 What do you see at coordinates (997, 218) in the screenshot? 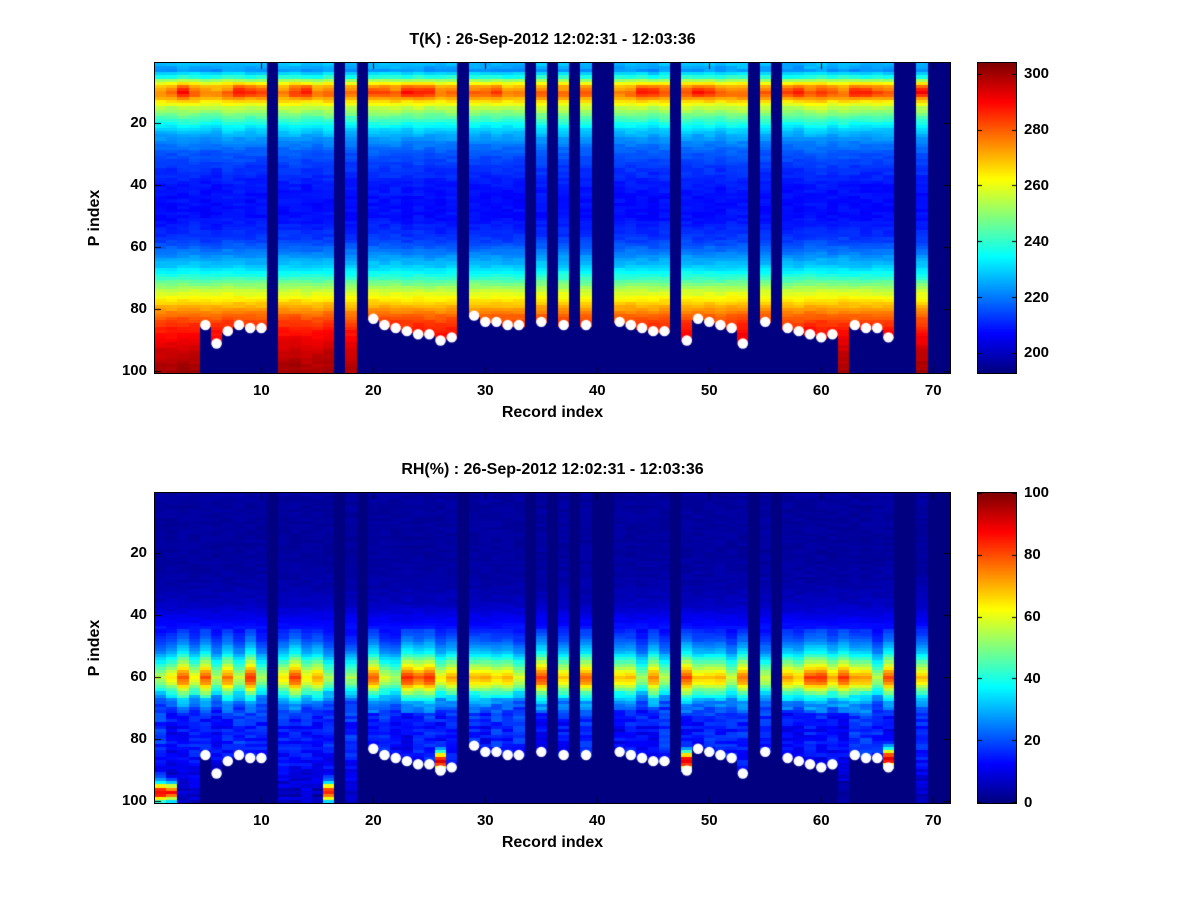
I see `temperature-colorbar` at bounding box center [997, 218].